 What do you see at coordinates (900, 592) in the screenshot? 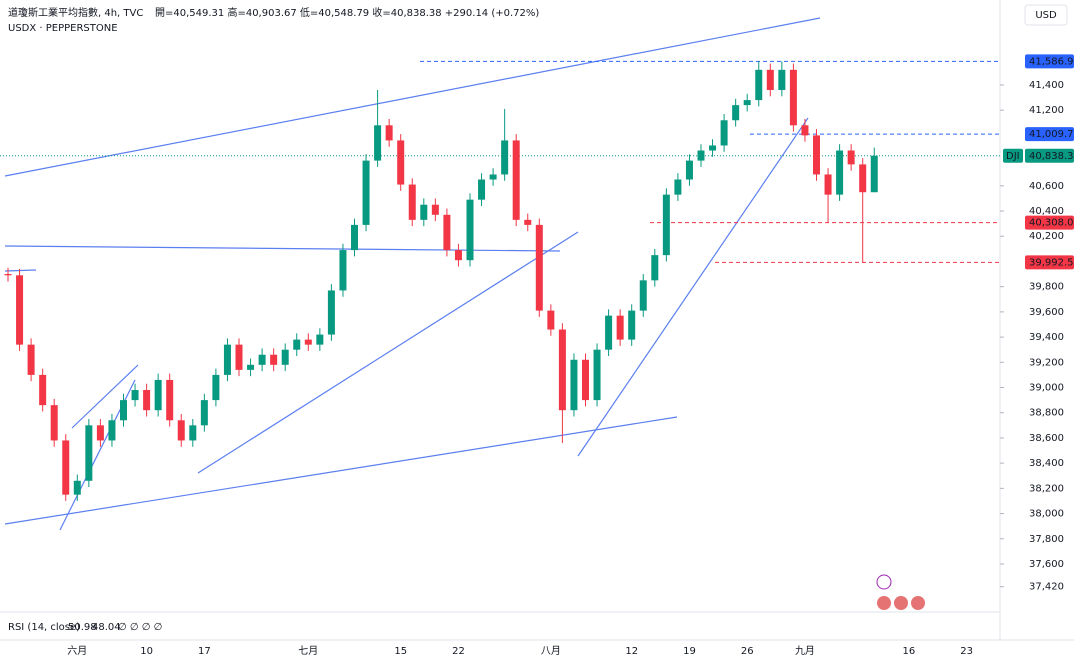
I see `event-icons` at bounding box center [900, 592].